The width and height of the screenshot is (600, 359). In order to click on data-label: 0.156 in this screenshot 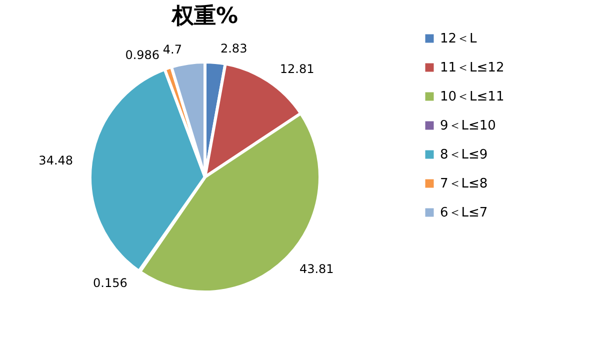, I will do `click(110, 283)`.